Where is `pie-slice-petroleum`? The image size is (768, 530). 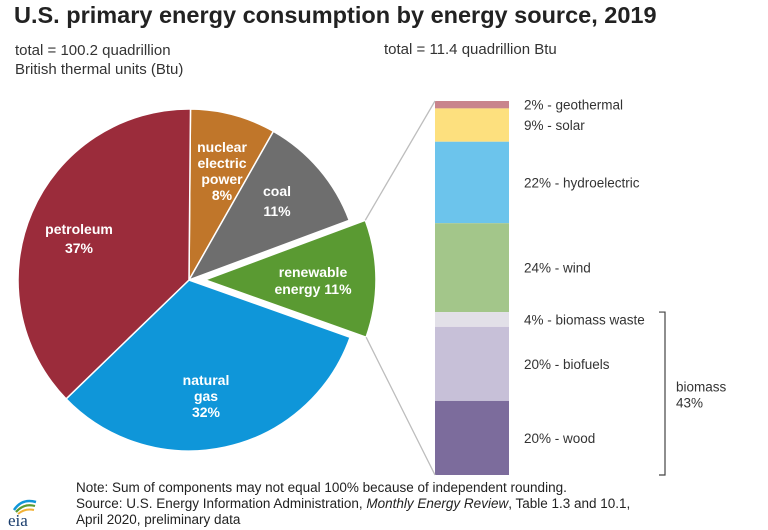 pie-slice-petroleum is located at coordinates (104, 254).